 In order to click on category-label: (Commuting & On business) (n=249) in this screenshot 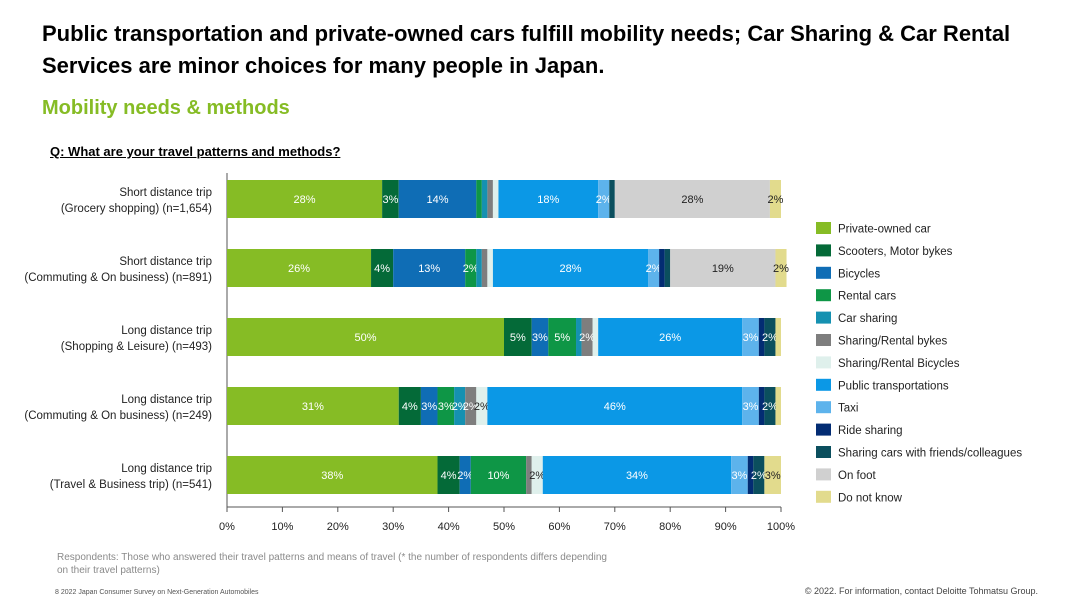, I will do `click(118, 416)`.